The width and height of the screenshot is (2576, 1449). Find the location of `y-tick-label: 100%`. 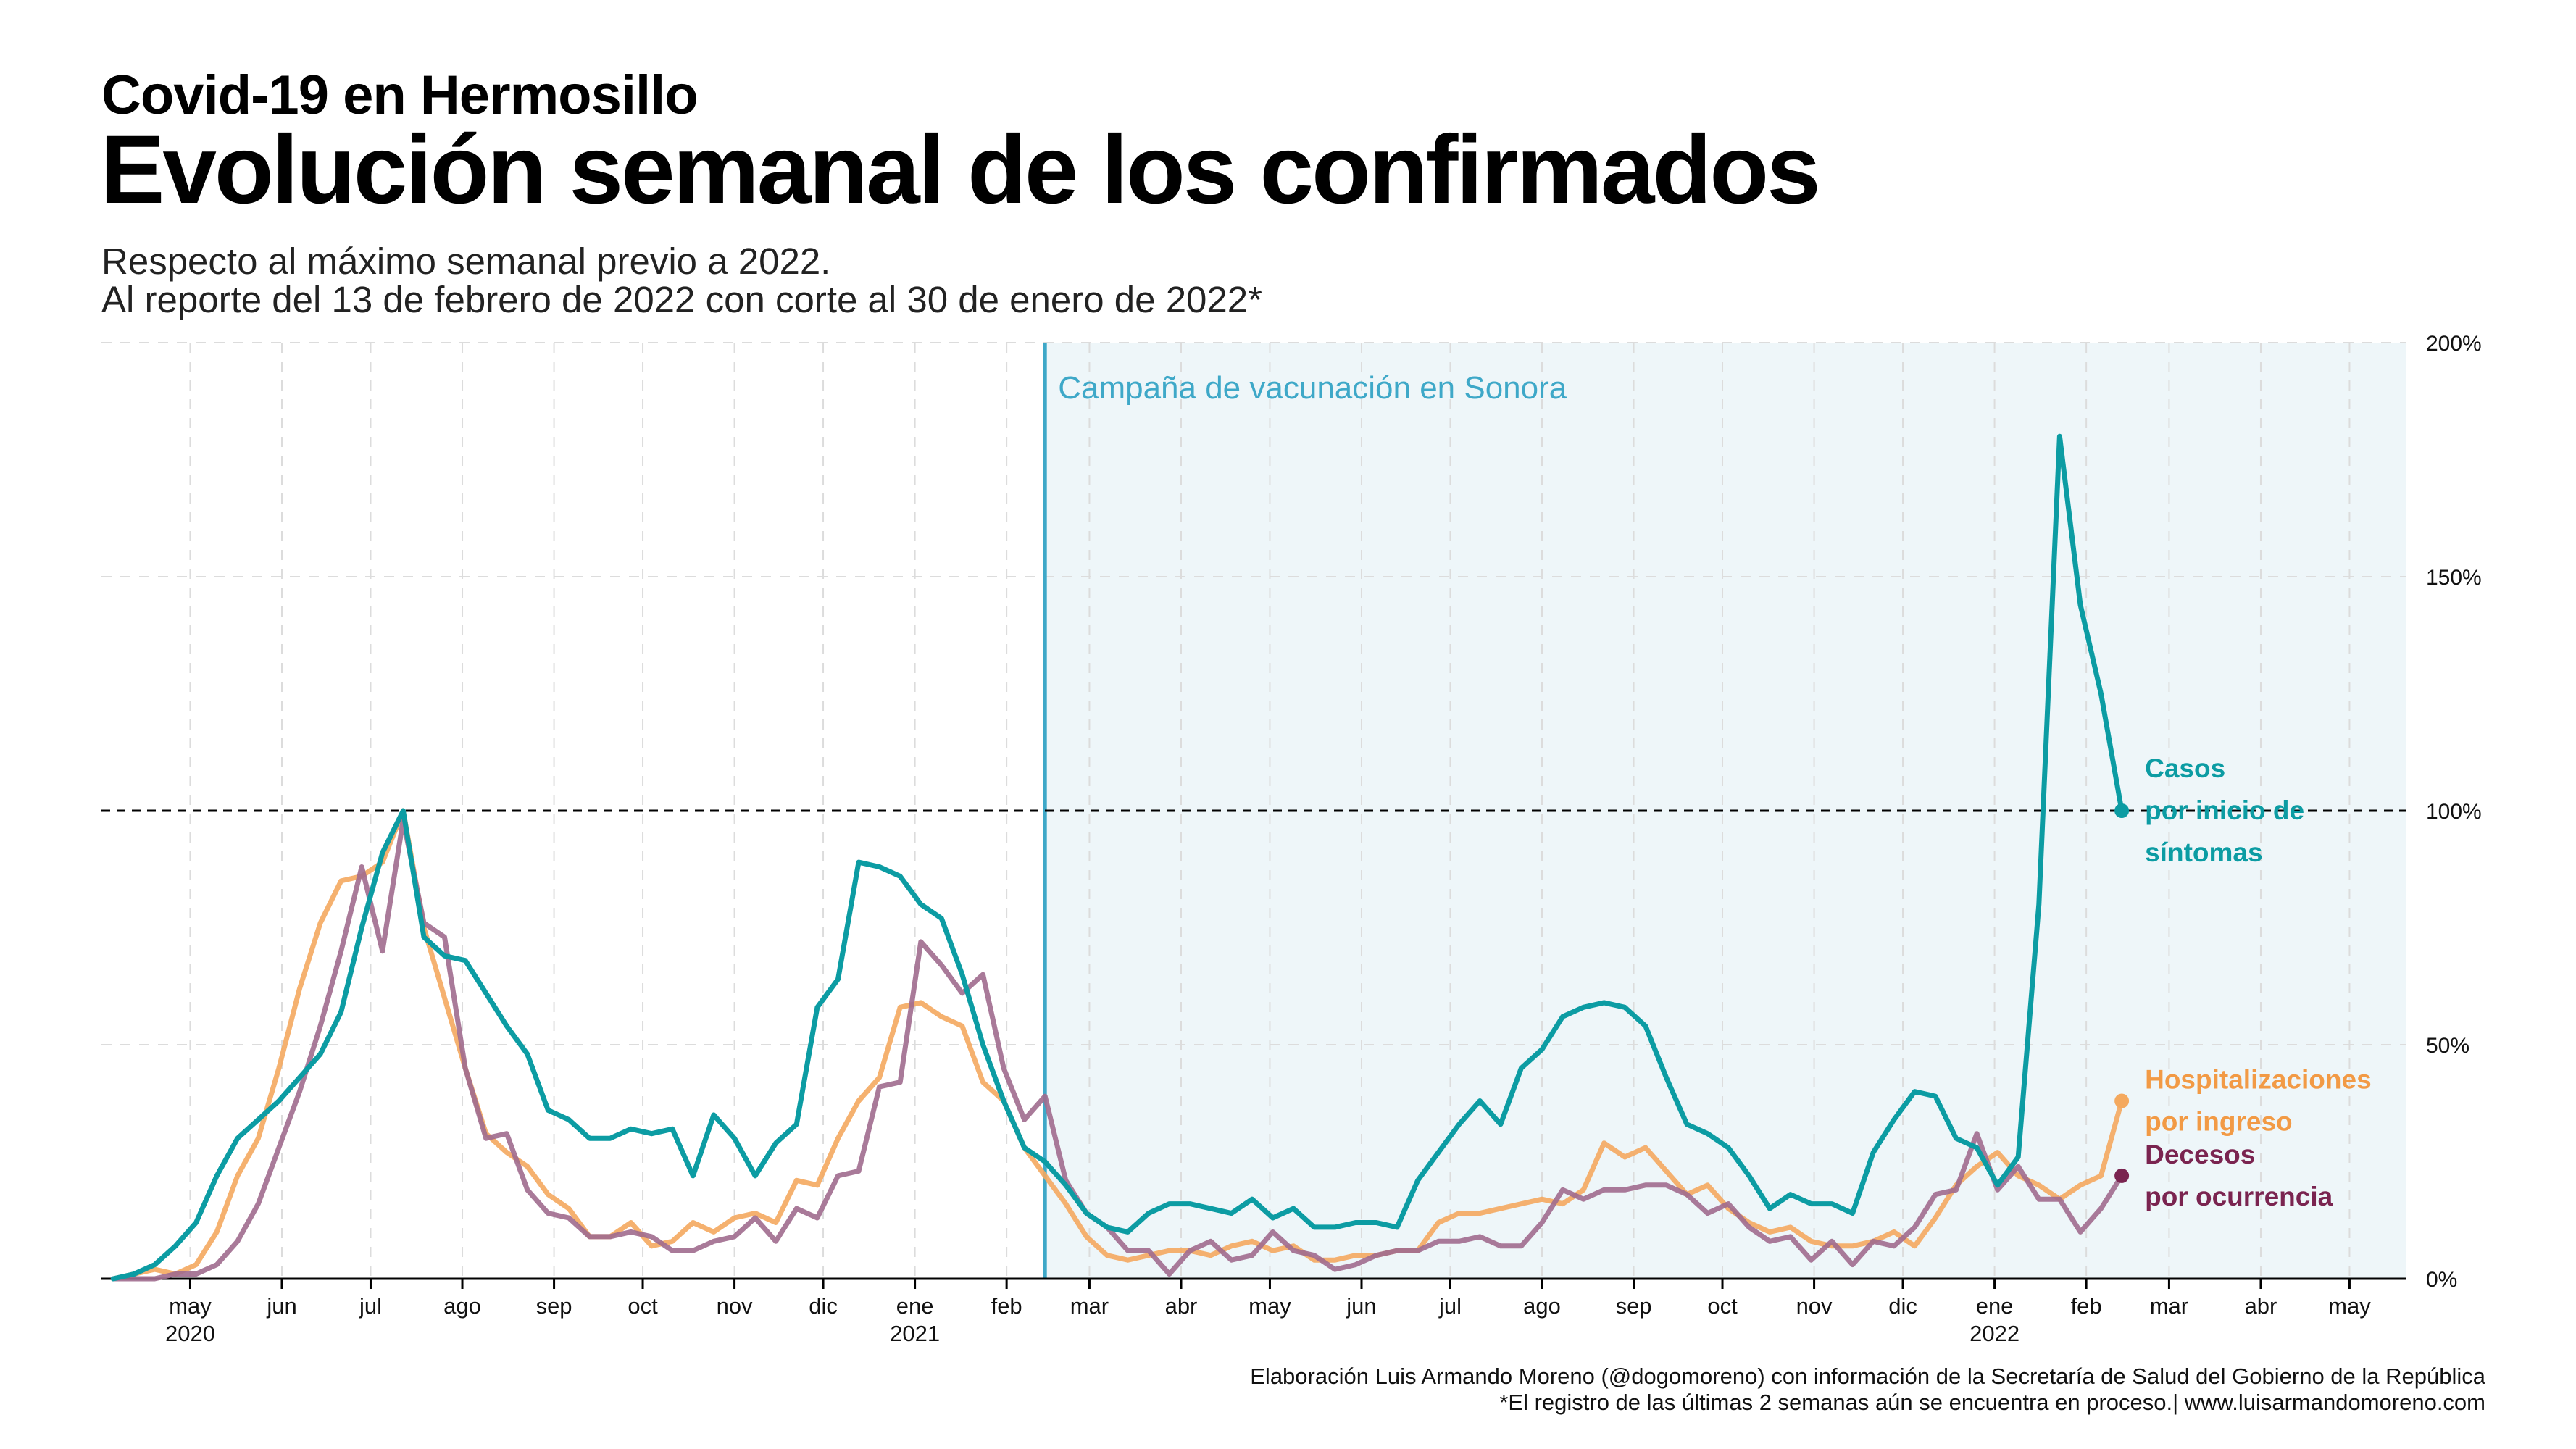

y-tick-label: 100% is located at coordinates (2454, 812).